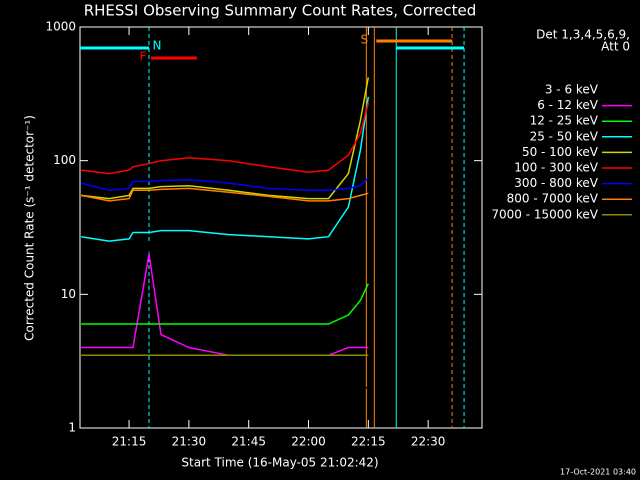 This screenshot has width=640, height=480. Describe the element at coordinates (615, 47) in the screenshot. I see `legend-header: Att 0` at that location.